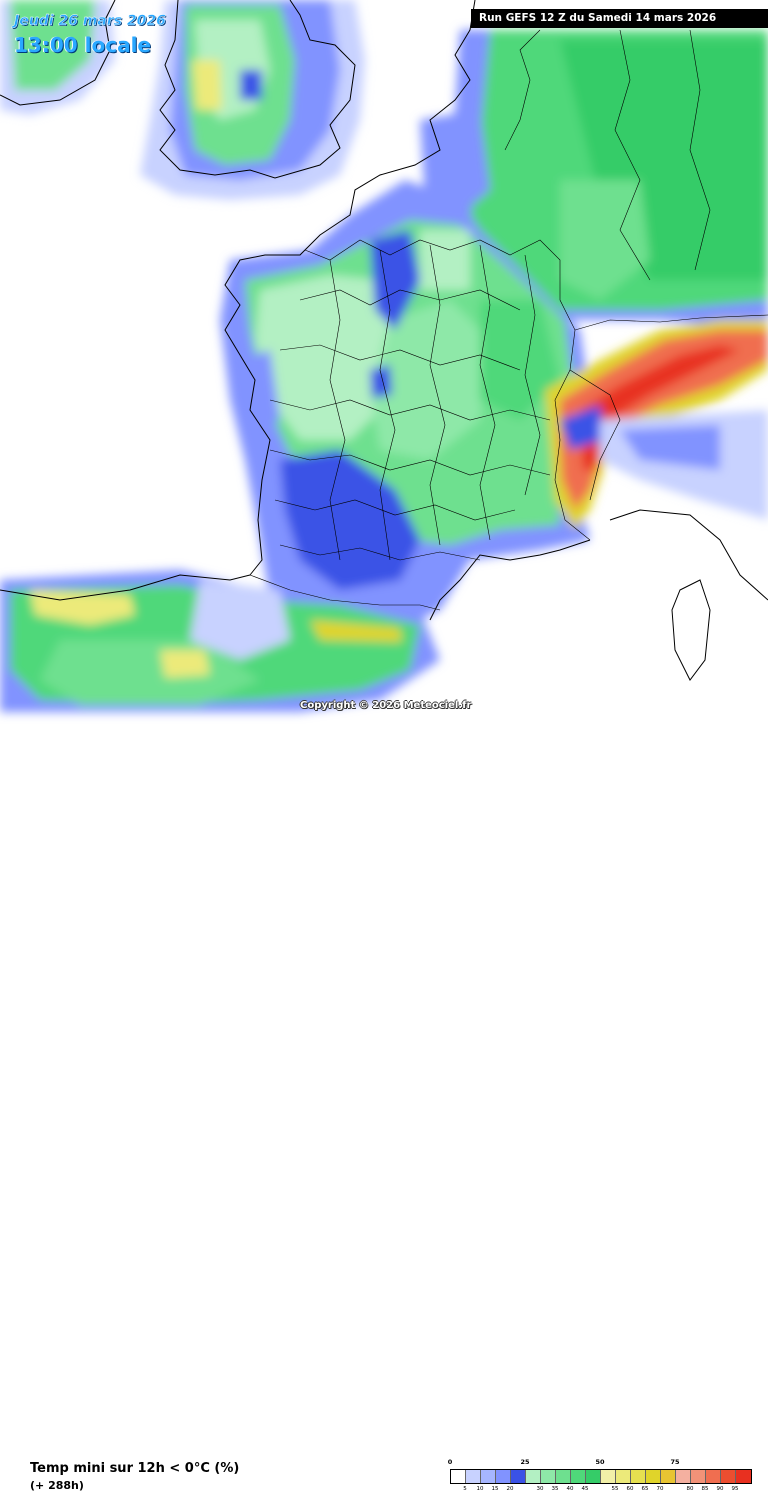  I want to click on copyright-text: Copyright © 2026 Meteociel.fr, so click(386, 705).